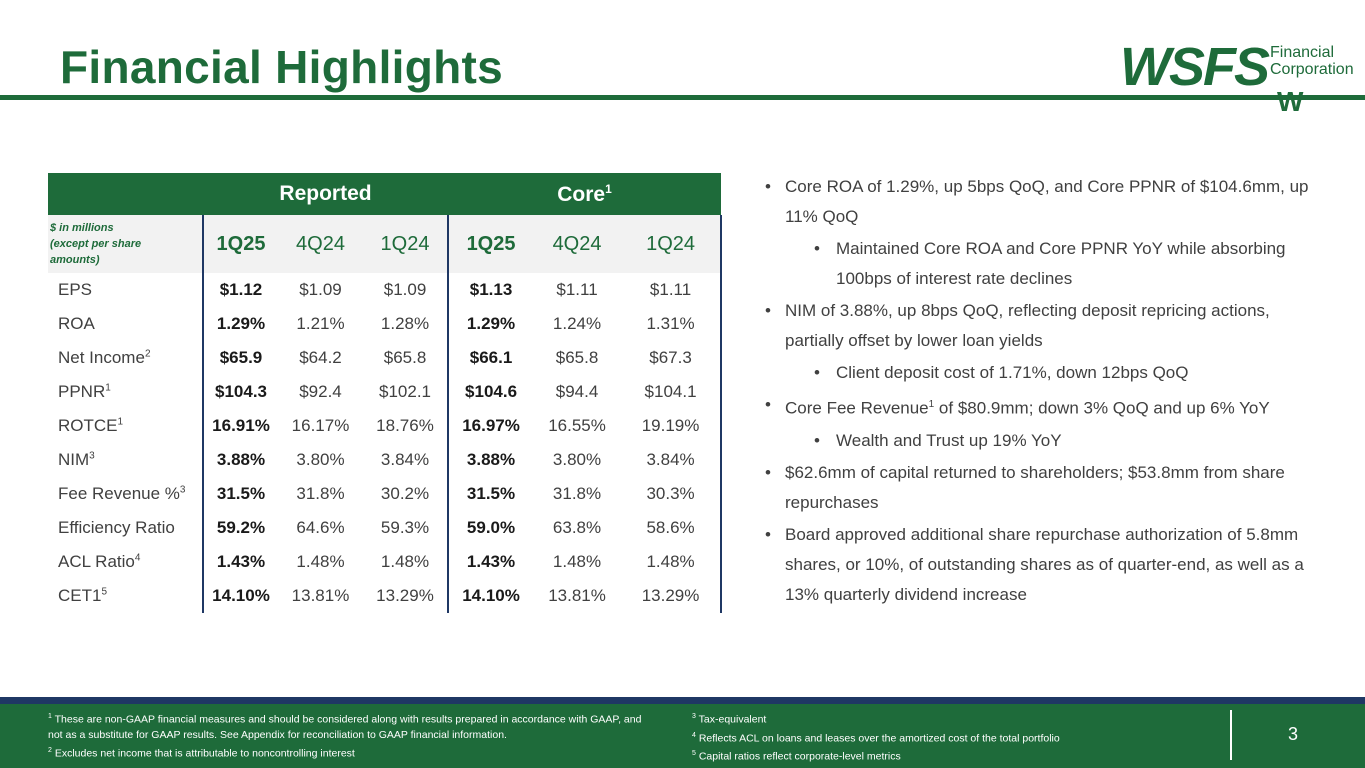 The image size is (1365, 768). What do you see at coordinates (241, 289) in the screenshot?
I see `table-cell: $1.12` at bounding box center [241, 289].